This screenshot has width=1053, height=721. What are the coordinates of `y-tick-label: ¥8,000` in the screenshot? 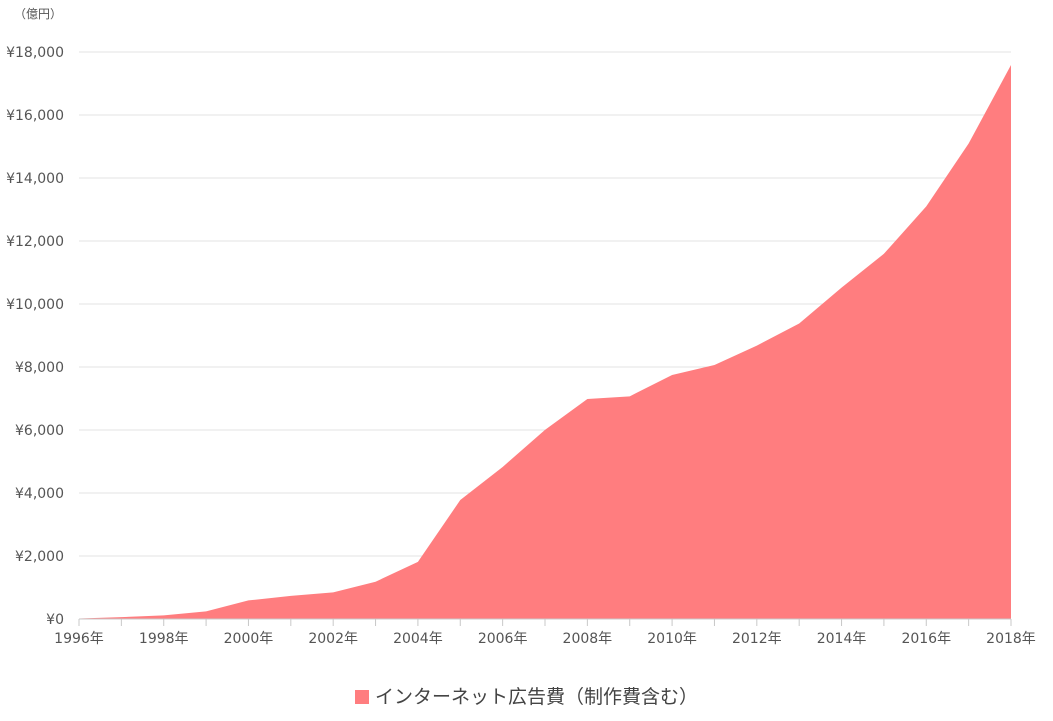 It's located at (39, 368).